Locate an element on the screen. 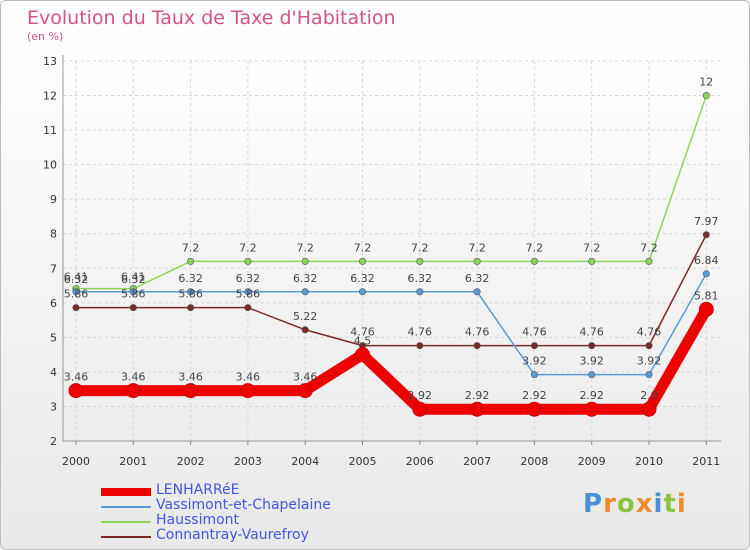  x-tick-label: 2008 is located at coordinates (534, 461).